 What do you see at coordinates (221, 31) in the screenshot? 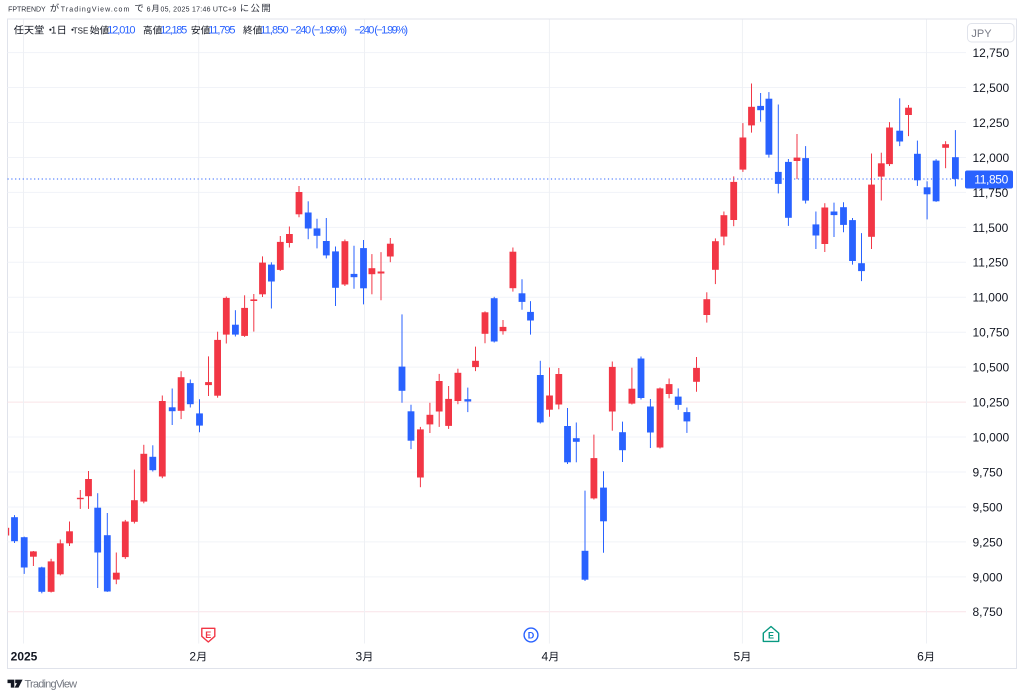
I see `svg-text: 11,795` at bounding box center [221, 31].